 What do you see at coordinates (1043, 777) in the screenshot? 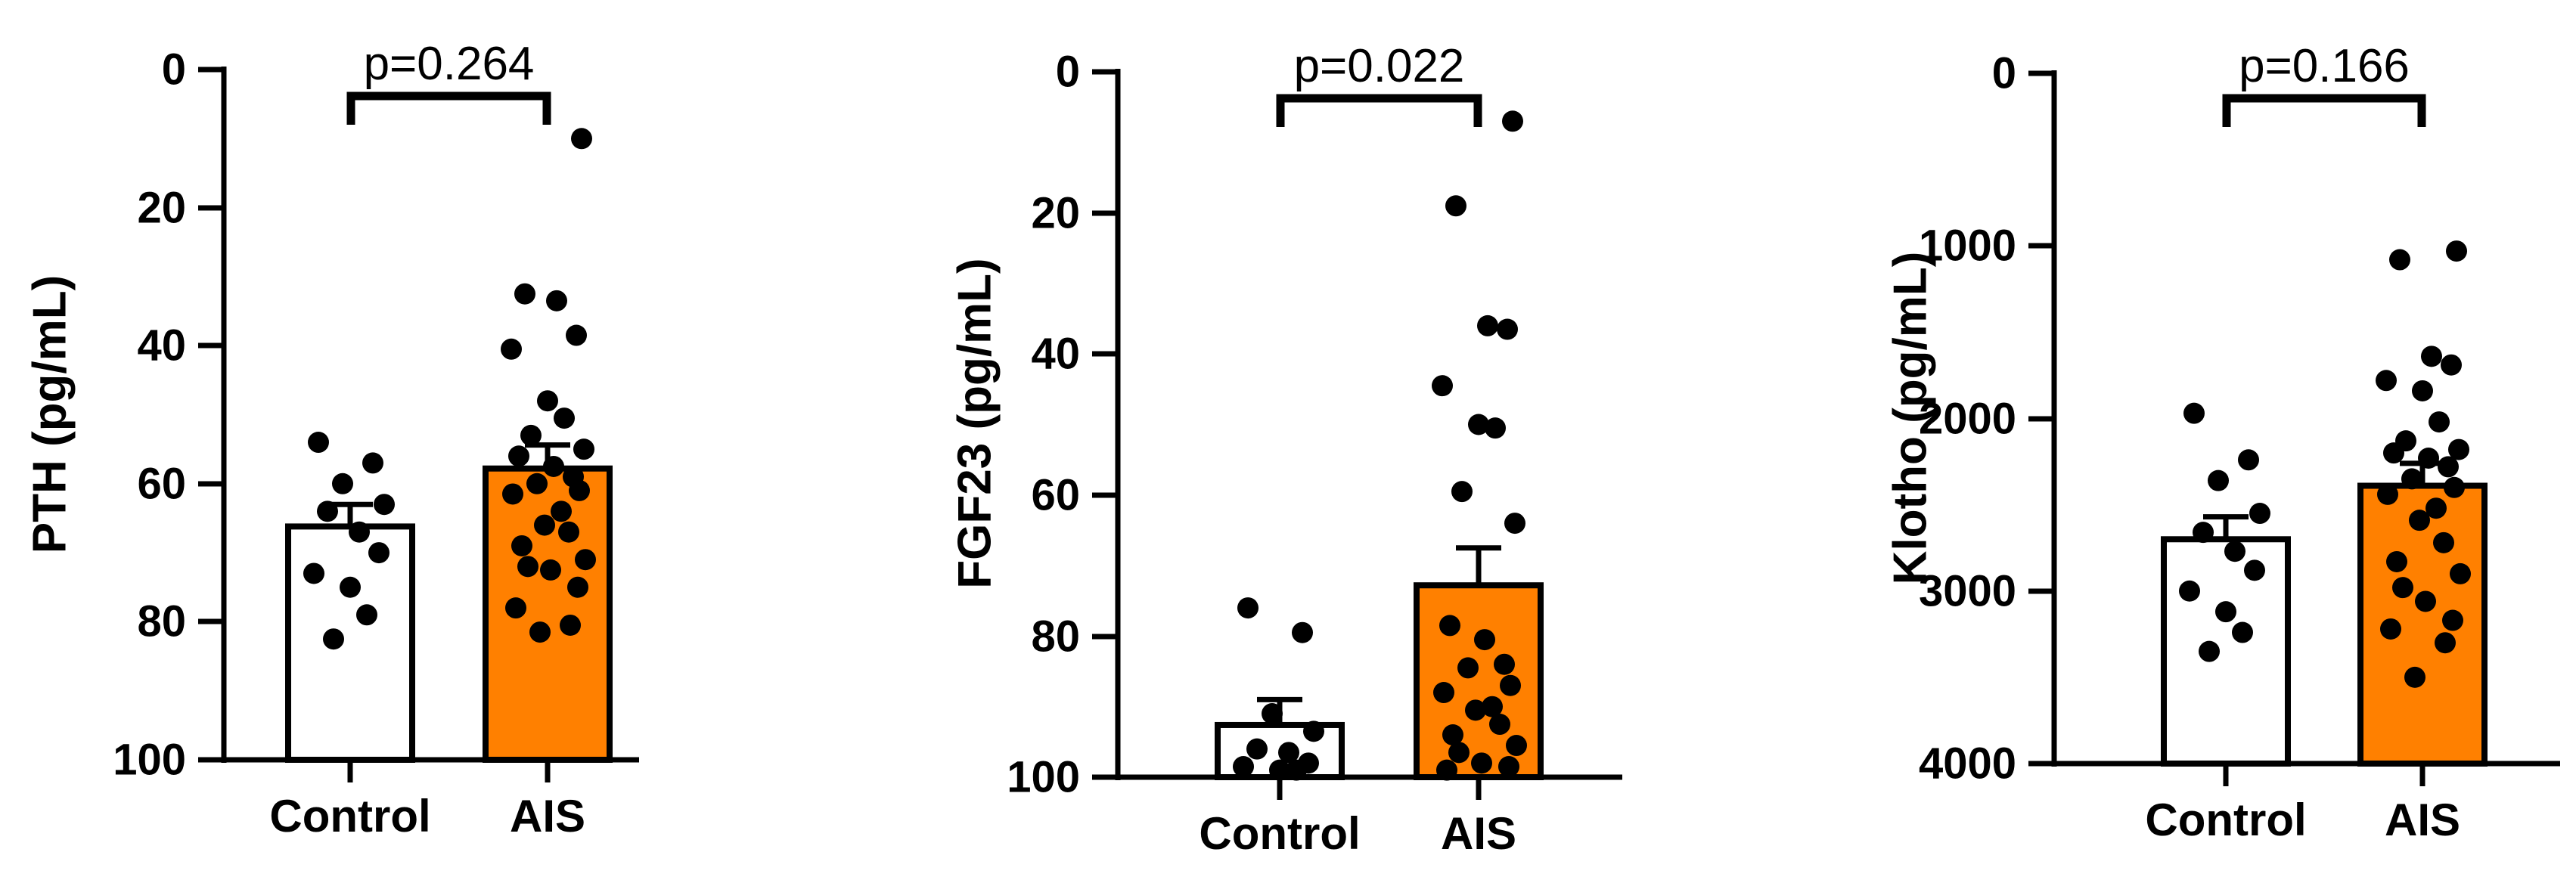
I see `y-tick-label: 100` at bounding box center [1043, 777].